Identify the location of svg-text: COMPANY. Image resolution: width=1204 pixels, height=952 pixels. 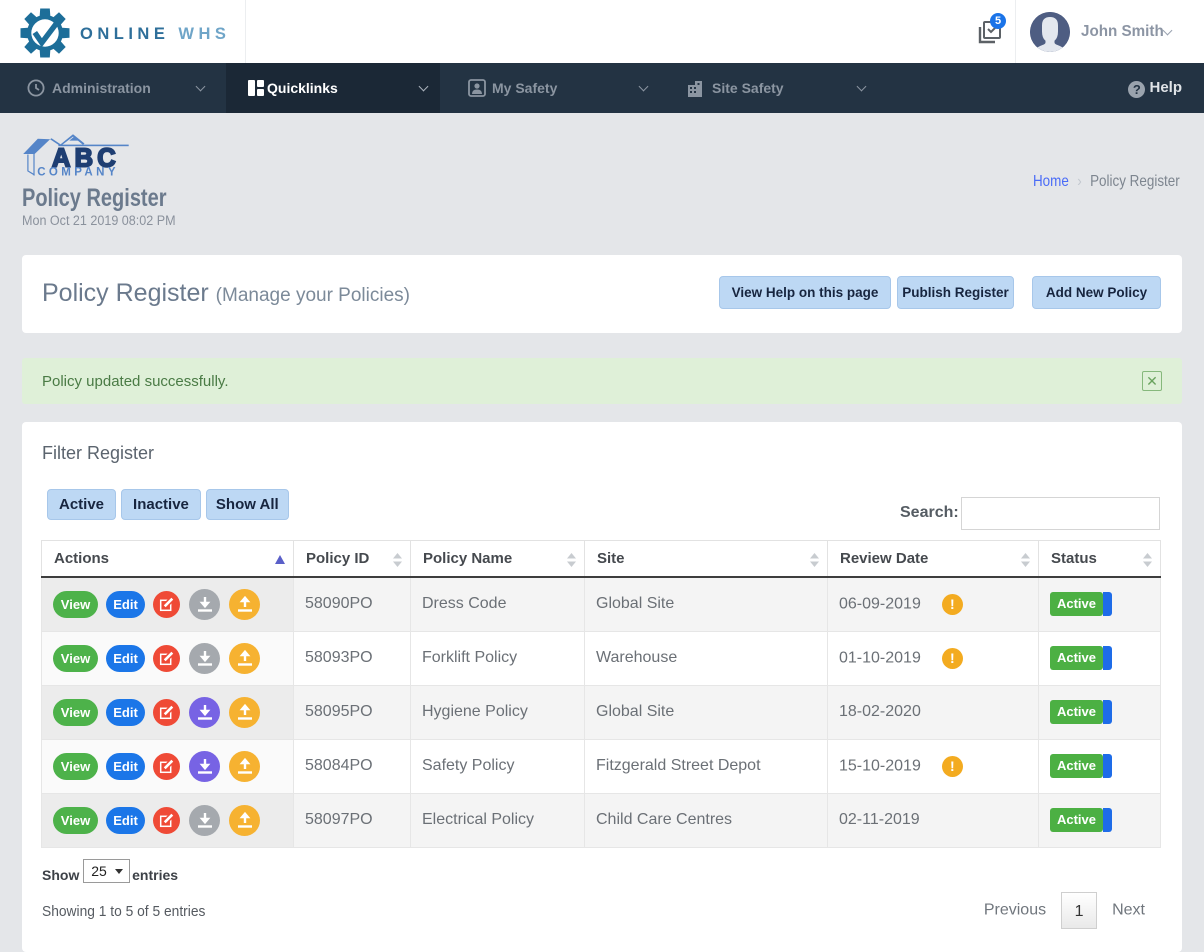
(78, 173).